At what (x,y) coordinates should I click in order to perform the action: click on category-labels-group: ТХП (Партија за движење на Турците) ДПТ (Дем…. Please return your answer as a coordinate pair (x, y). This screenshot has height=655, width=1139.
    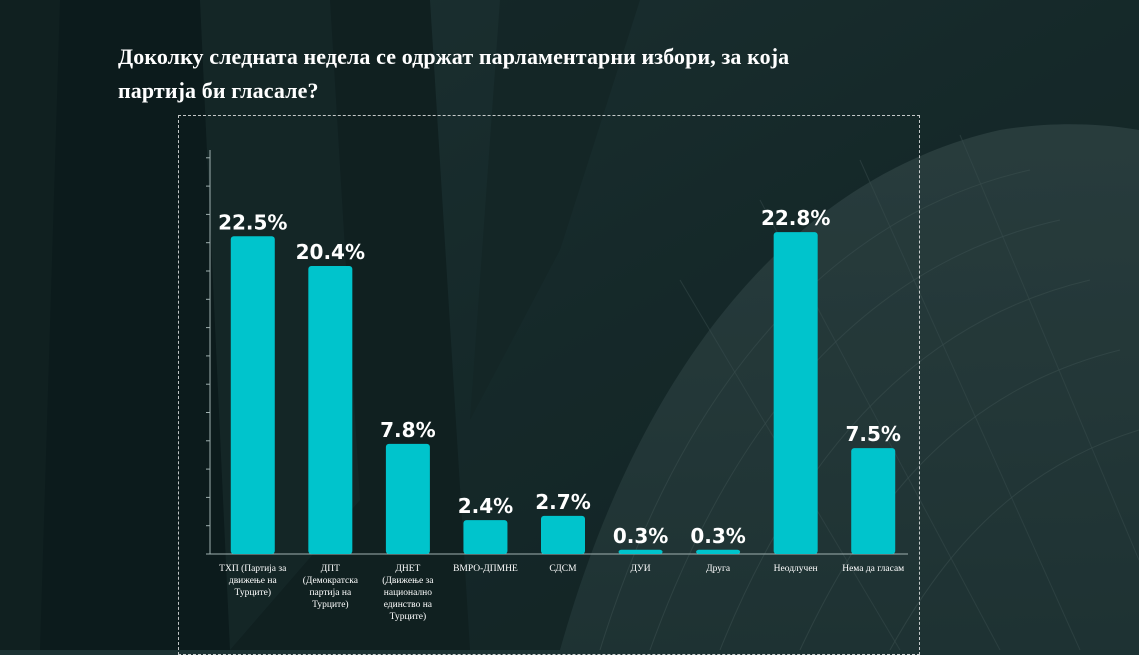
    Looking at the image, I should click on (561, 592).